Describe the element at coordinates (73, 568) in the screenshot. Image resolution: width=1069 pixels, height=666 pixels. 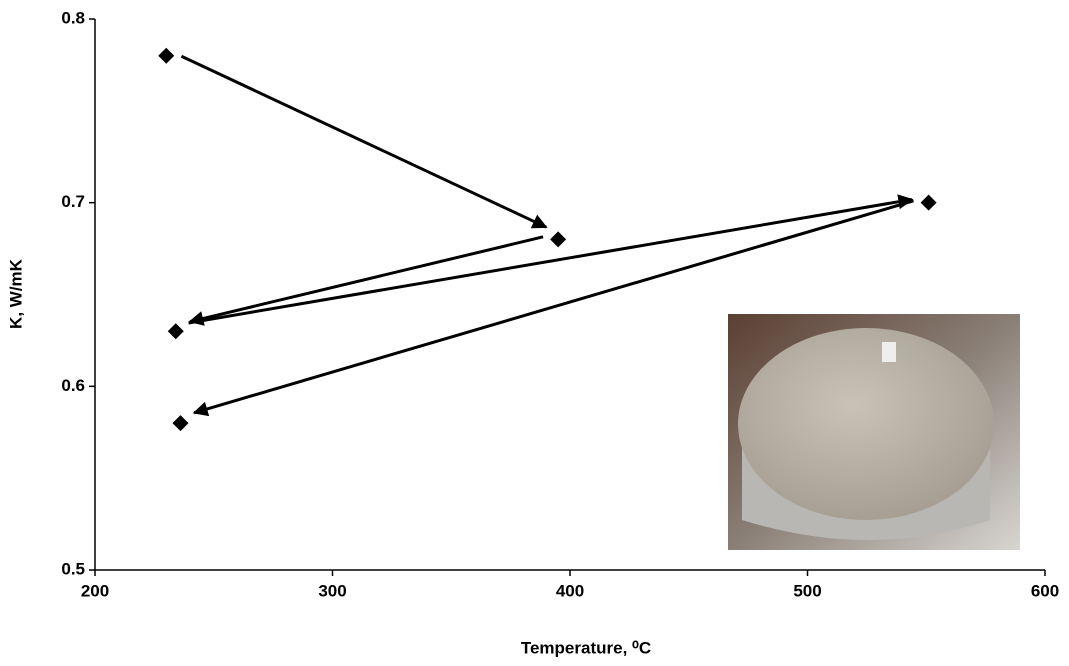
I see `y-tick-label: 0.5` at that location.